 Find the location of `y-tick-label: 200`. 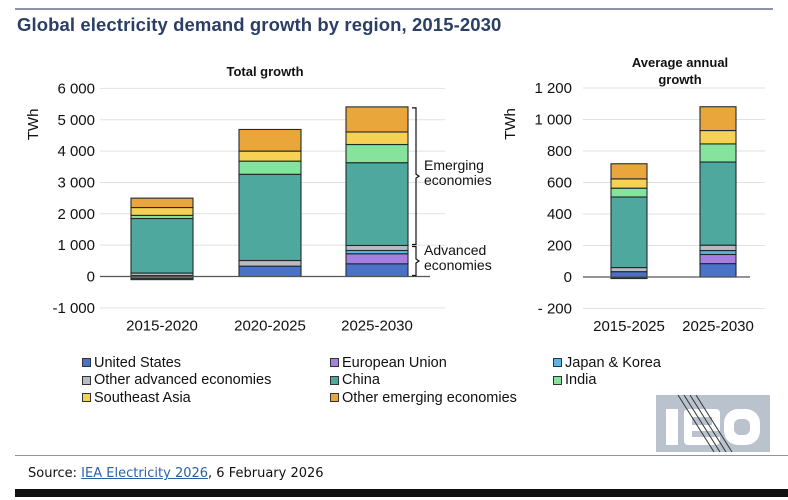

y-tick-label: 200 is located at coordinates (559, 246).